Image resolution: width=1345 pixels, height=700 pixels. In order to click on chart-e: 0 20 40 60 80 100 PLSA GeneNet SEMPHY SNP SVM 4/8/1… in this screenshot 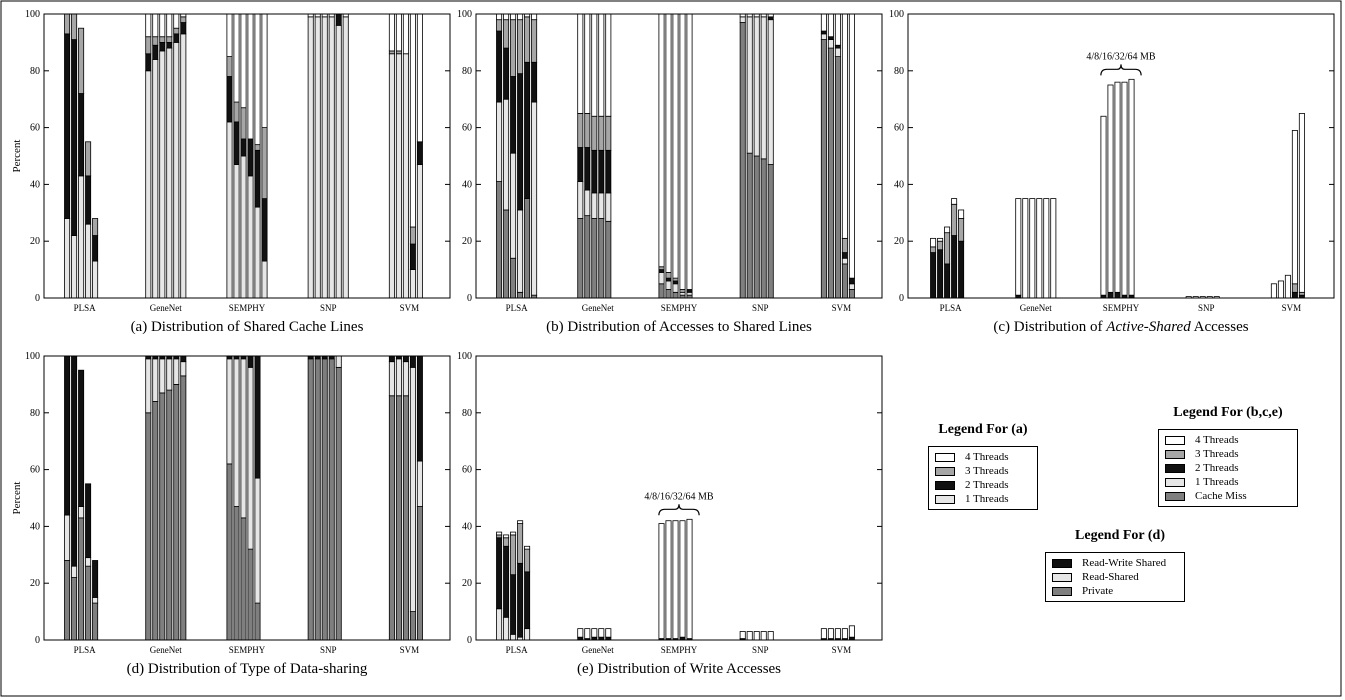, I will do `click(670, 514)`.